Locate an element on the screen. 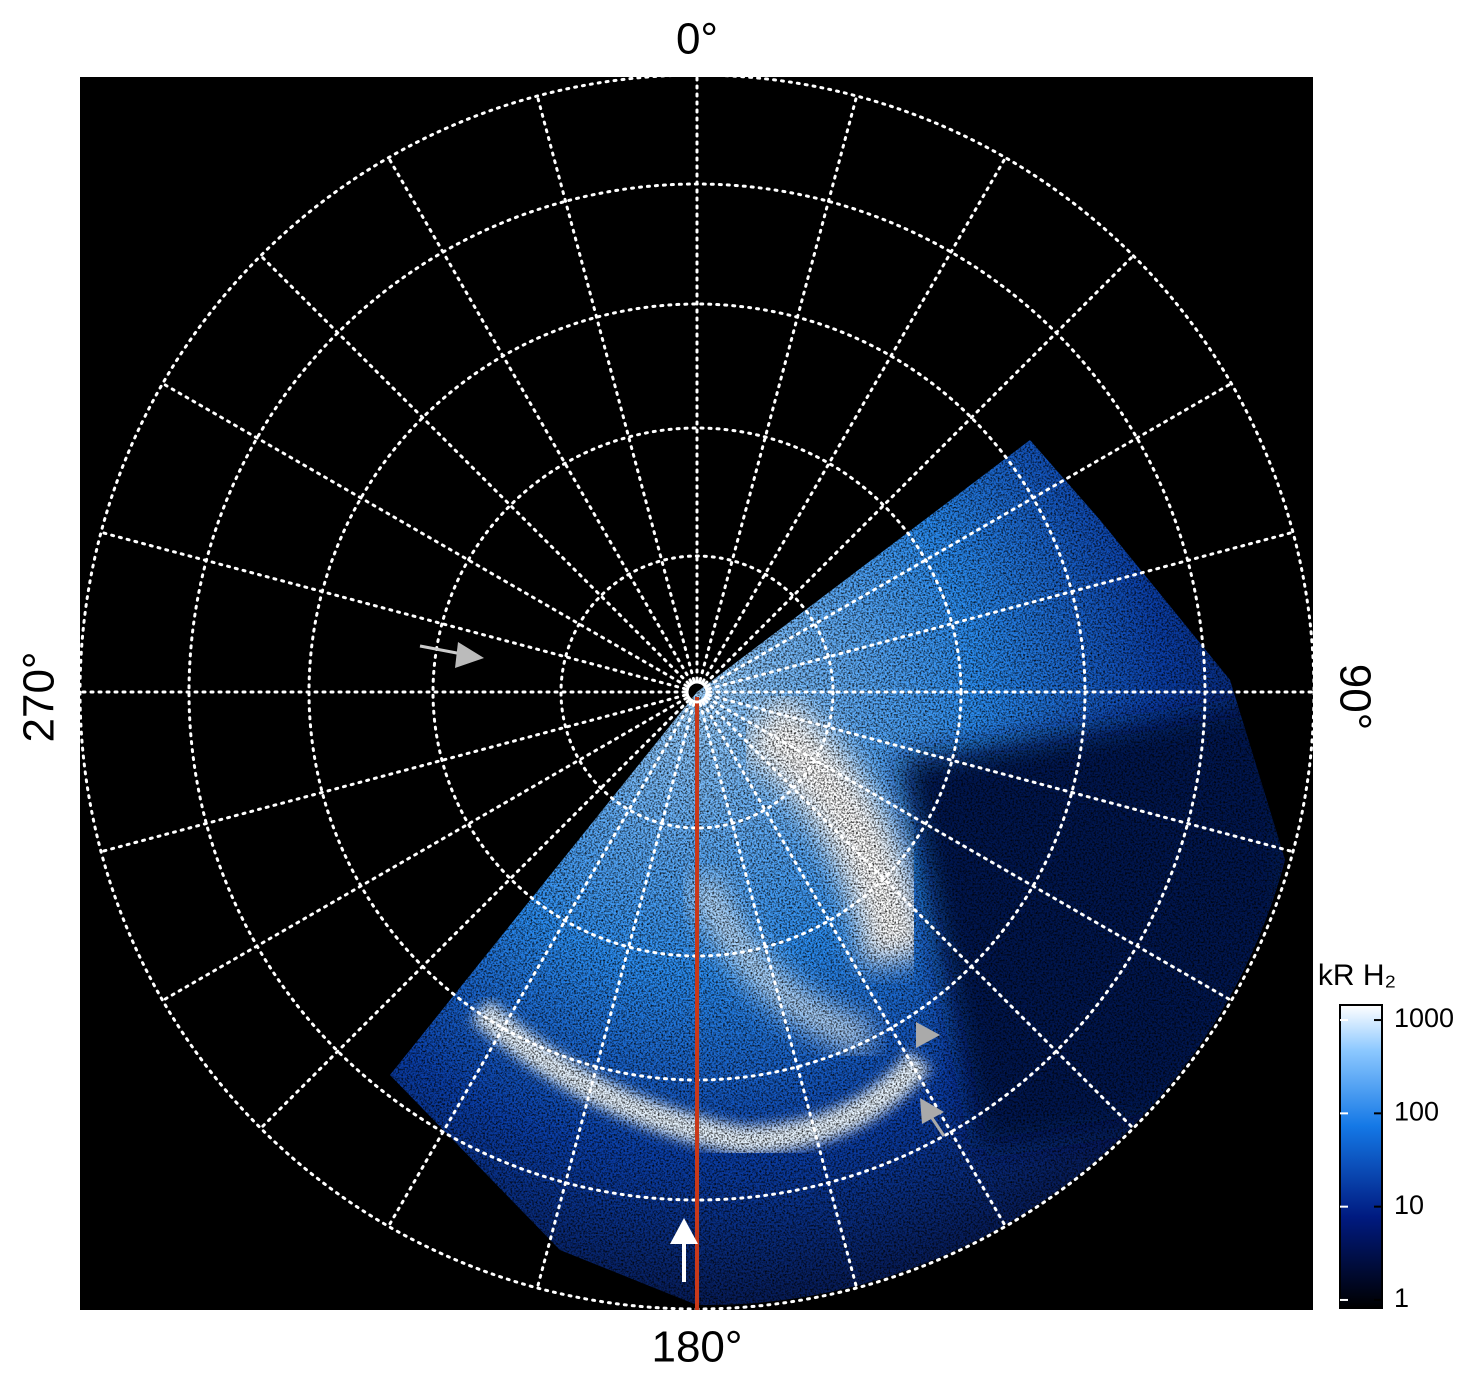 The height and width of the screenshot is (1386, 1481). axis-label: 0° is located at coordinates (697, 39).